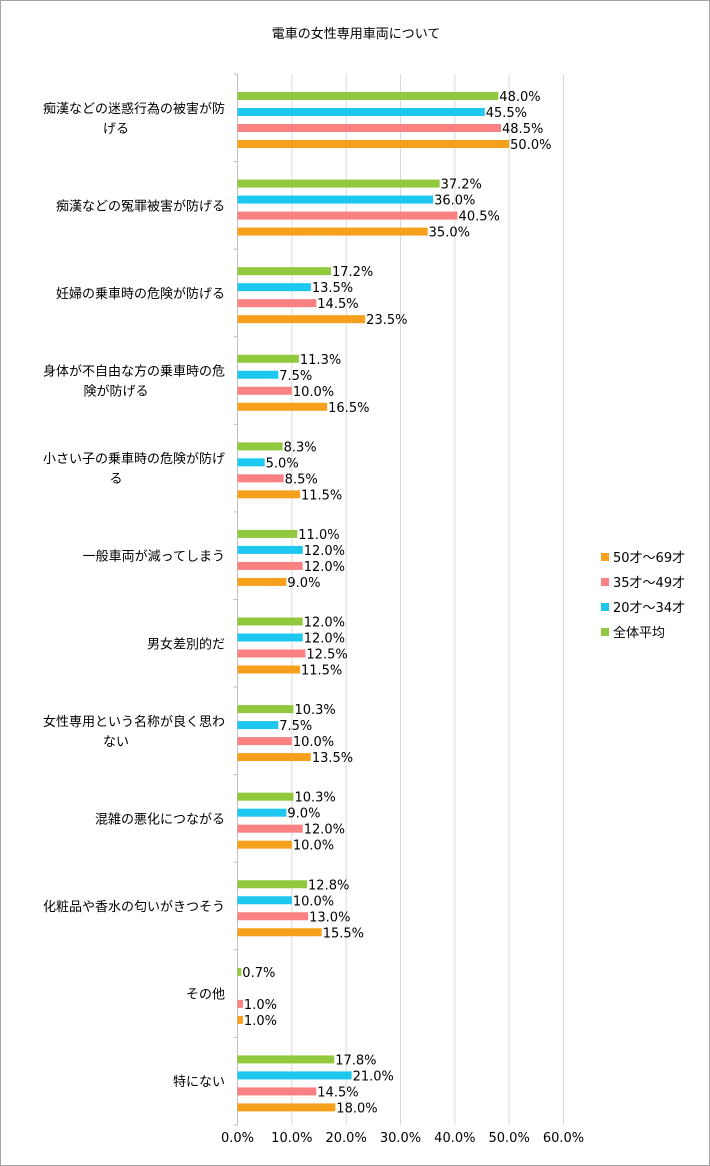  What do you see at coordinates (205, 995) in the screenshot?
I see `category-label: その他` at bounding box center [205, 995].